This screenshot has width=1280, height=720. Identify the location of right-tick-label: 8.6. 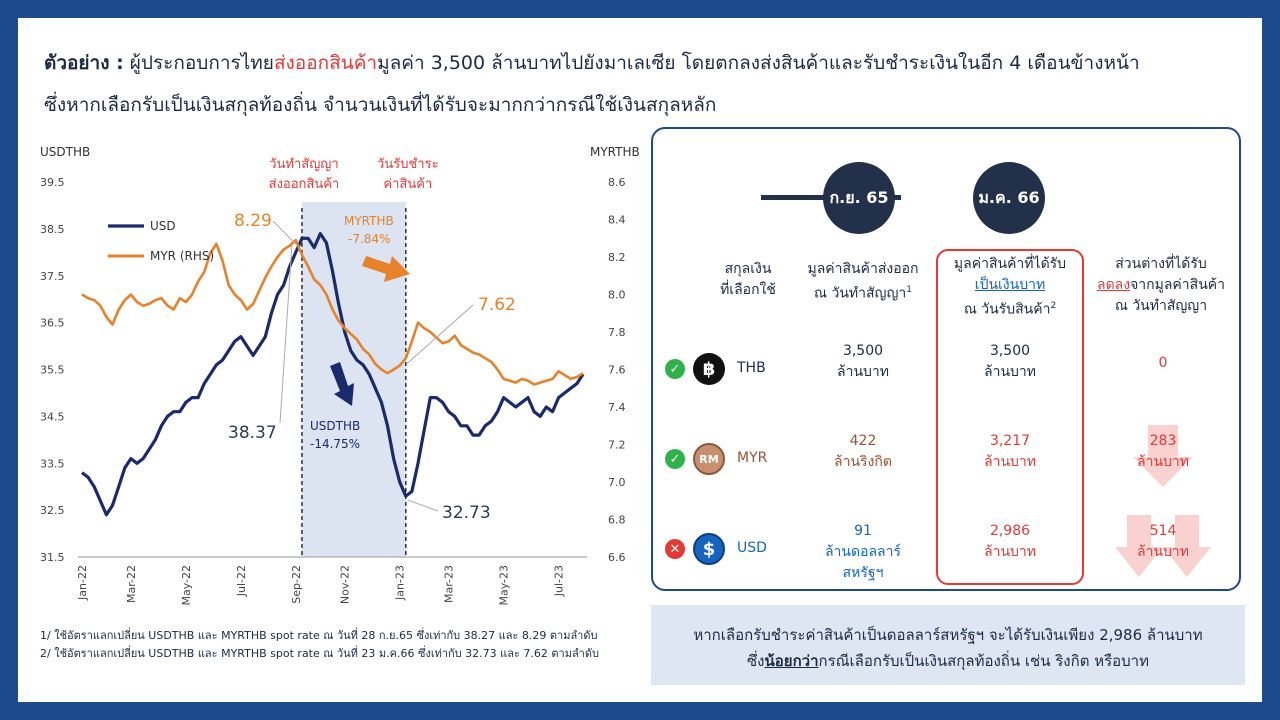
(617, 182).